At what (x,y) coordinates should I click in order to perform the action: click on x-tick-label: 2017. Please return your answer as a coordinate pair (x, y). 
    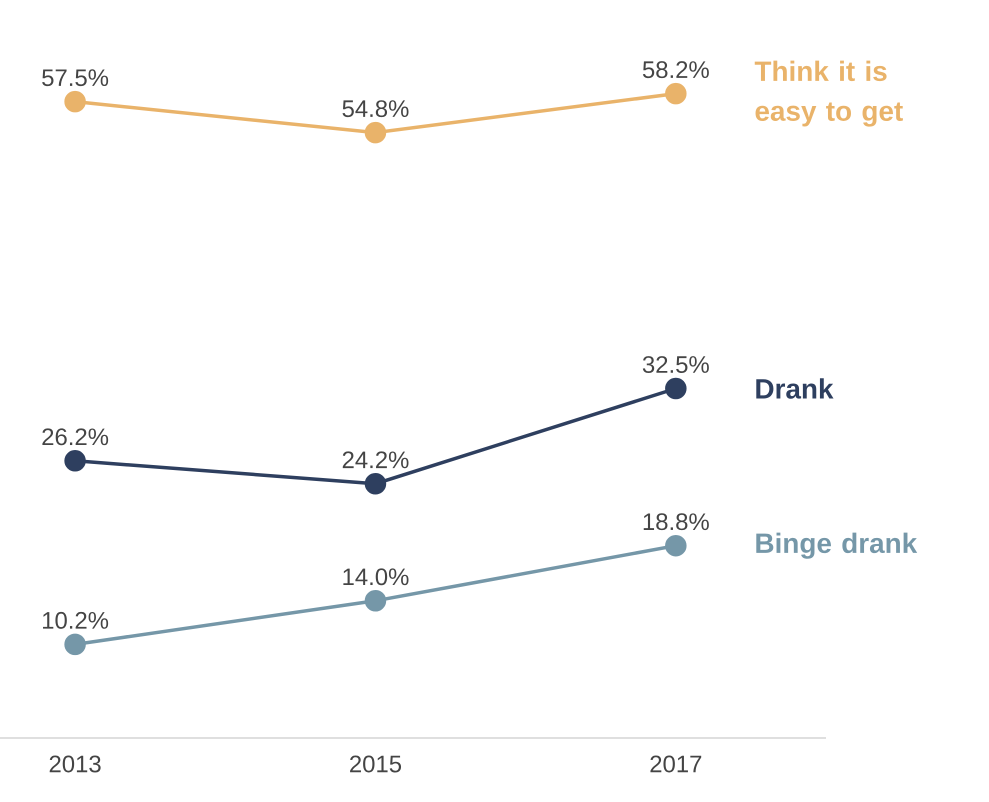
    Looking at the image, I should click on (676, 764).